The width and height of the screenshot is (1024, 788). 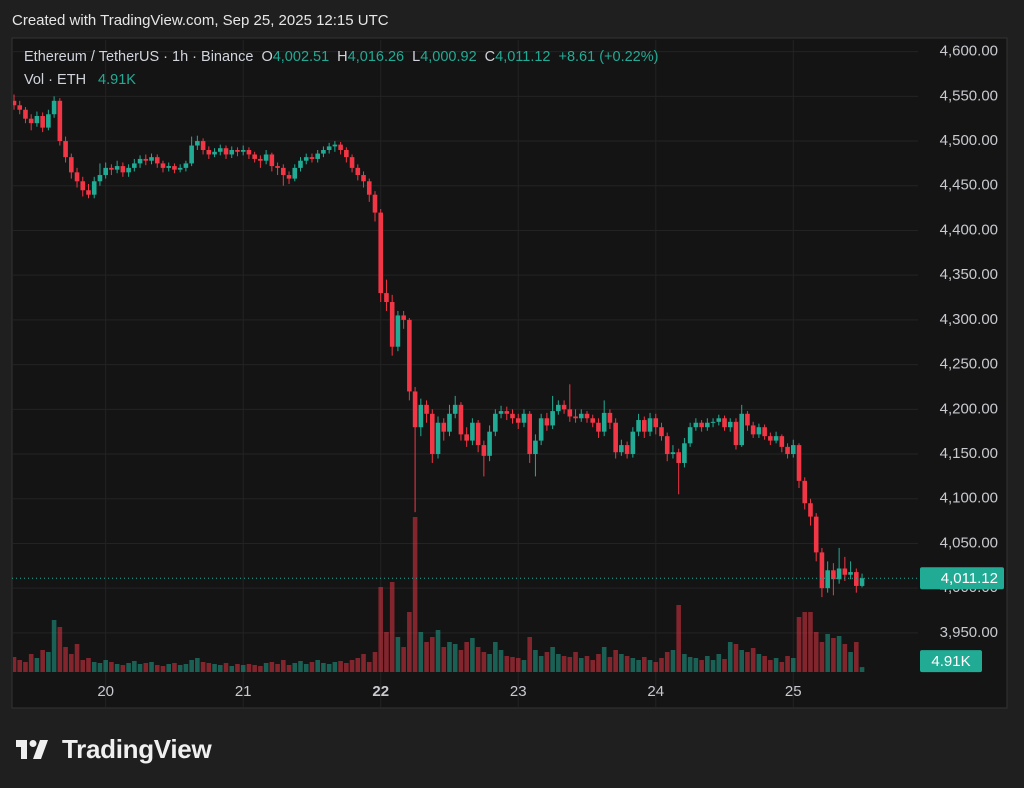 What do you see at coordinates (962, 578) in the screenshot?
I see `last-price-badge` at bounding box center [962, 578].